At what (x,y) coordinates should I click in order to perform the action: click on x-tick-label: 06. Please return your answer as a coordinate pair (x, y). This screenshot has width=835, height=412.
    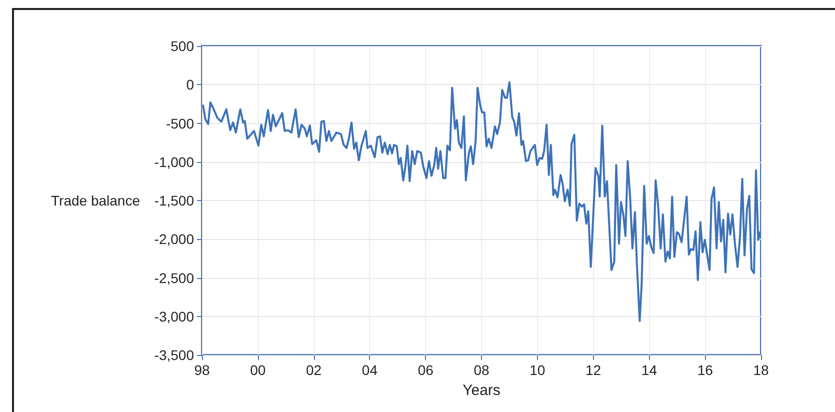
    Looking at the image, I should click on (426, 370).